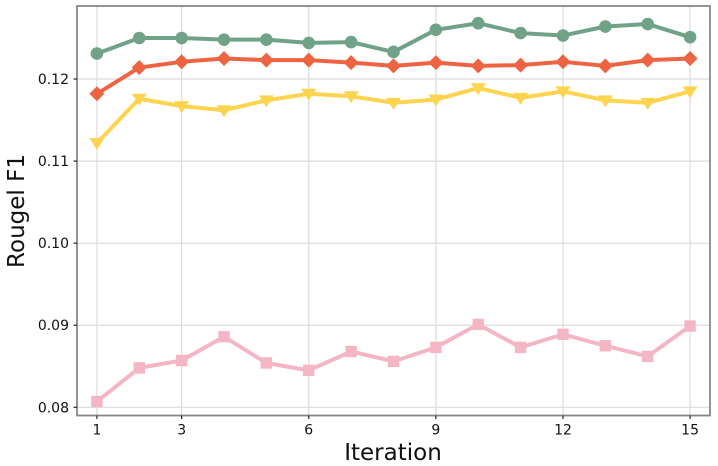 The height and width of the screenshot is (466, 718). Describe the element at coordinates (181, 431) in the screenshot. I see `x-tick-label: 3` at that location.